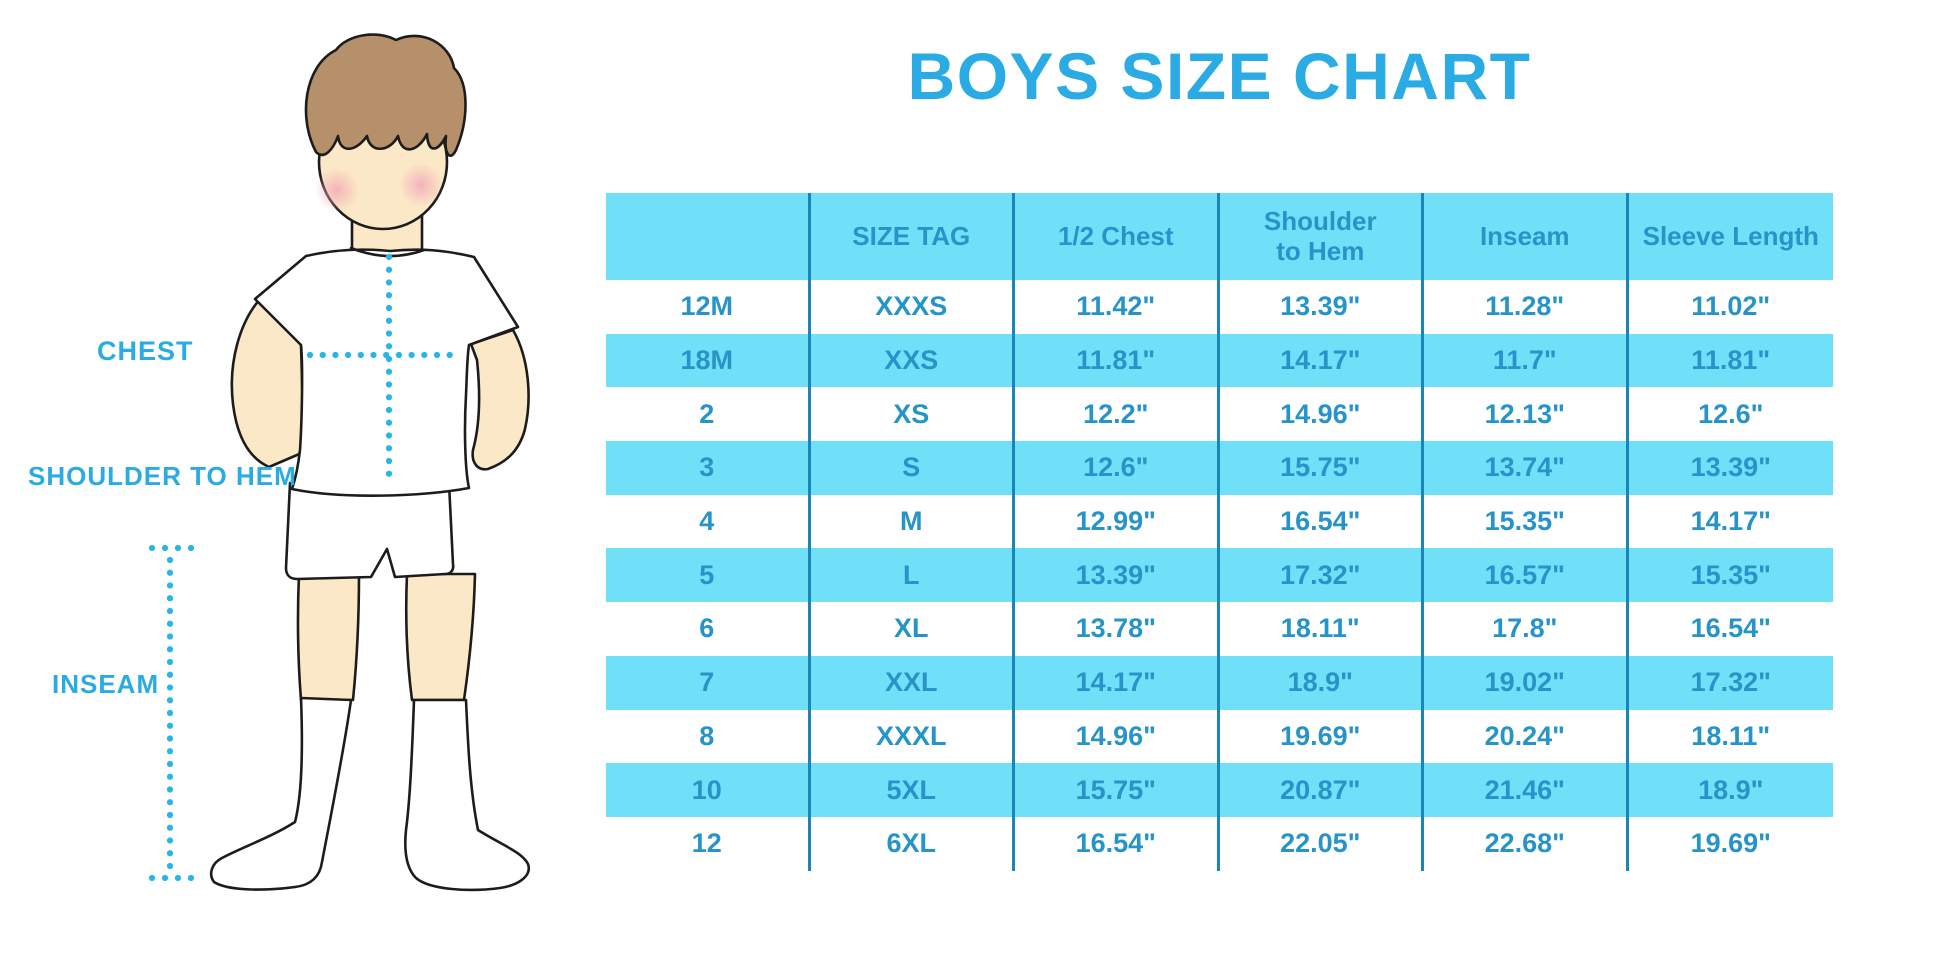  What do you see at coordinates (385, 95) in the screenshot?
I see `boy-hair` at bounding box center [385, 95].